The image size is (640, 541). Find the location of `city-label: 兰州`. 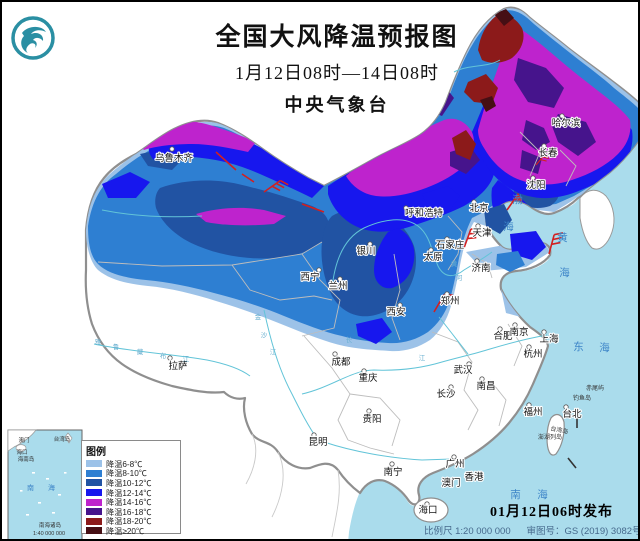

city-label: 兰州 is located at coordinates (337, 286).